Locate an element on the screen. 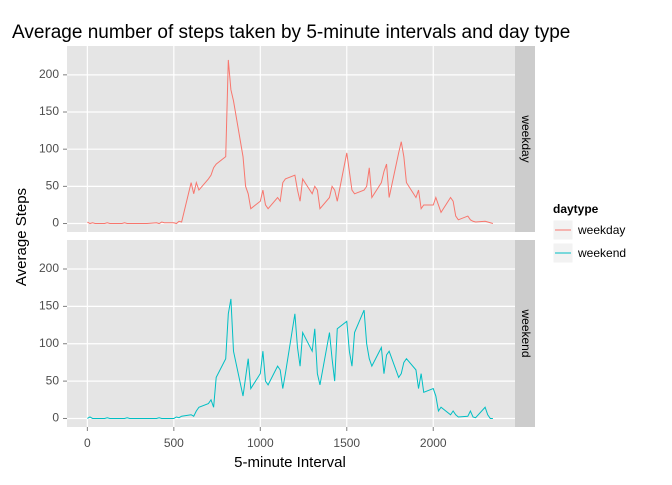 The width and height of the screenshot is (672, 485). x-tick-label: 500 is located at coordinates (174, 443).